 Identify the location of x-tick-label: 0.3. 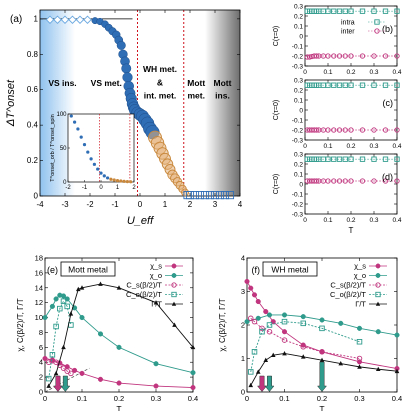
(156, 398).